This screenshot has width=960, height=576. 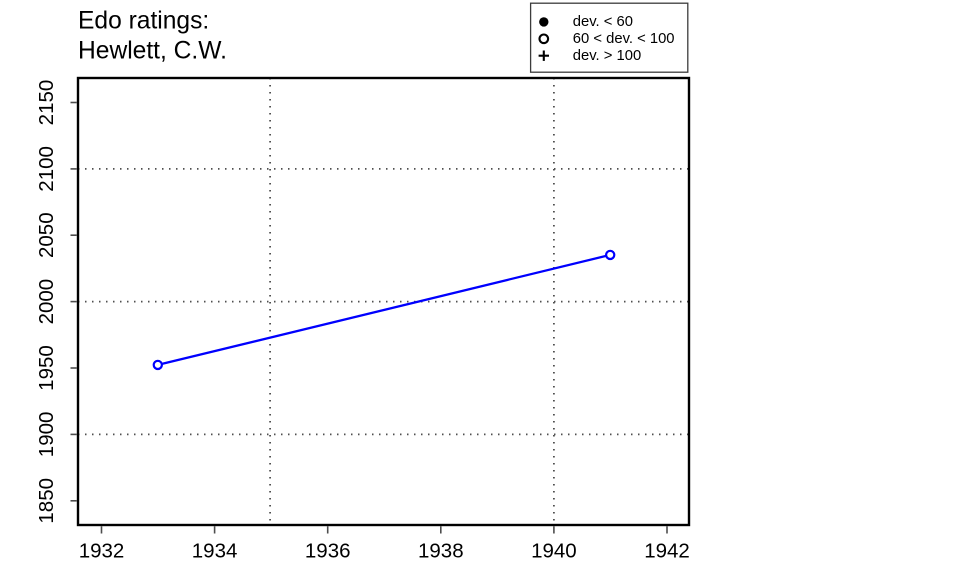 What do you see at coordinates (46, 501) in the screenshot?
I see `svg-text: 1850` at bounding box center [46, 501].